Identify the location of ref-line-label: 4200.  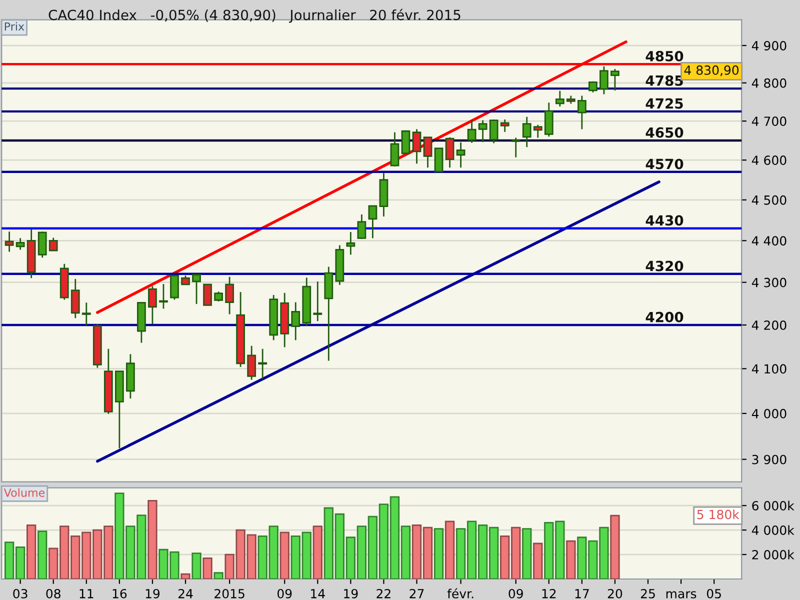
(665, 317).